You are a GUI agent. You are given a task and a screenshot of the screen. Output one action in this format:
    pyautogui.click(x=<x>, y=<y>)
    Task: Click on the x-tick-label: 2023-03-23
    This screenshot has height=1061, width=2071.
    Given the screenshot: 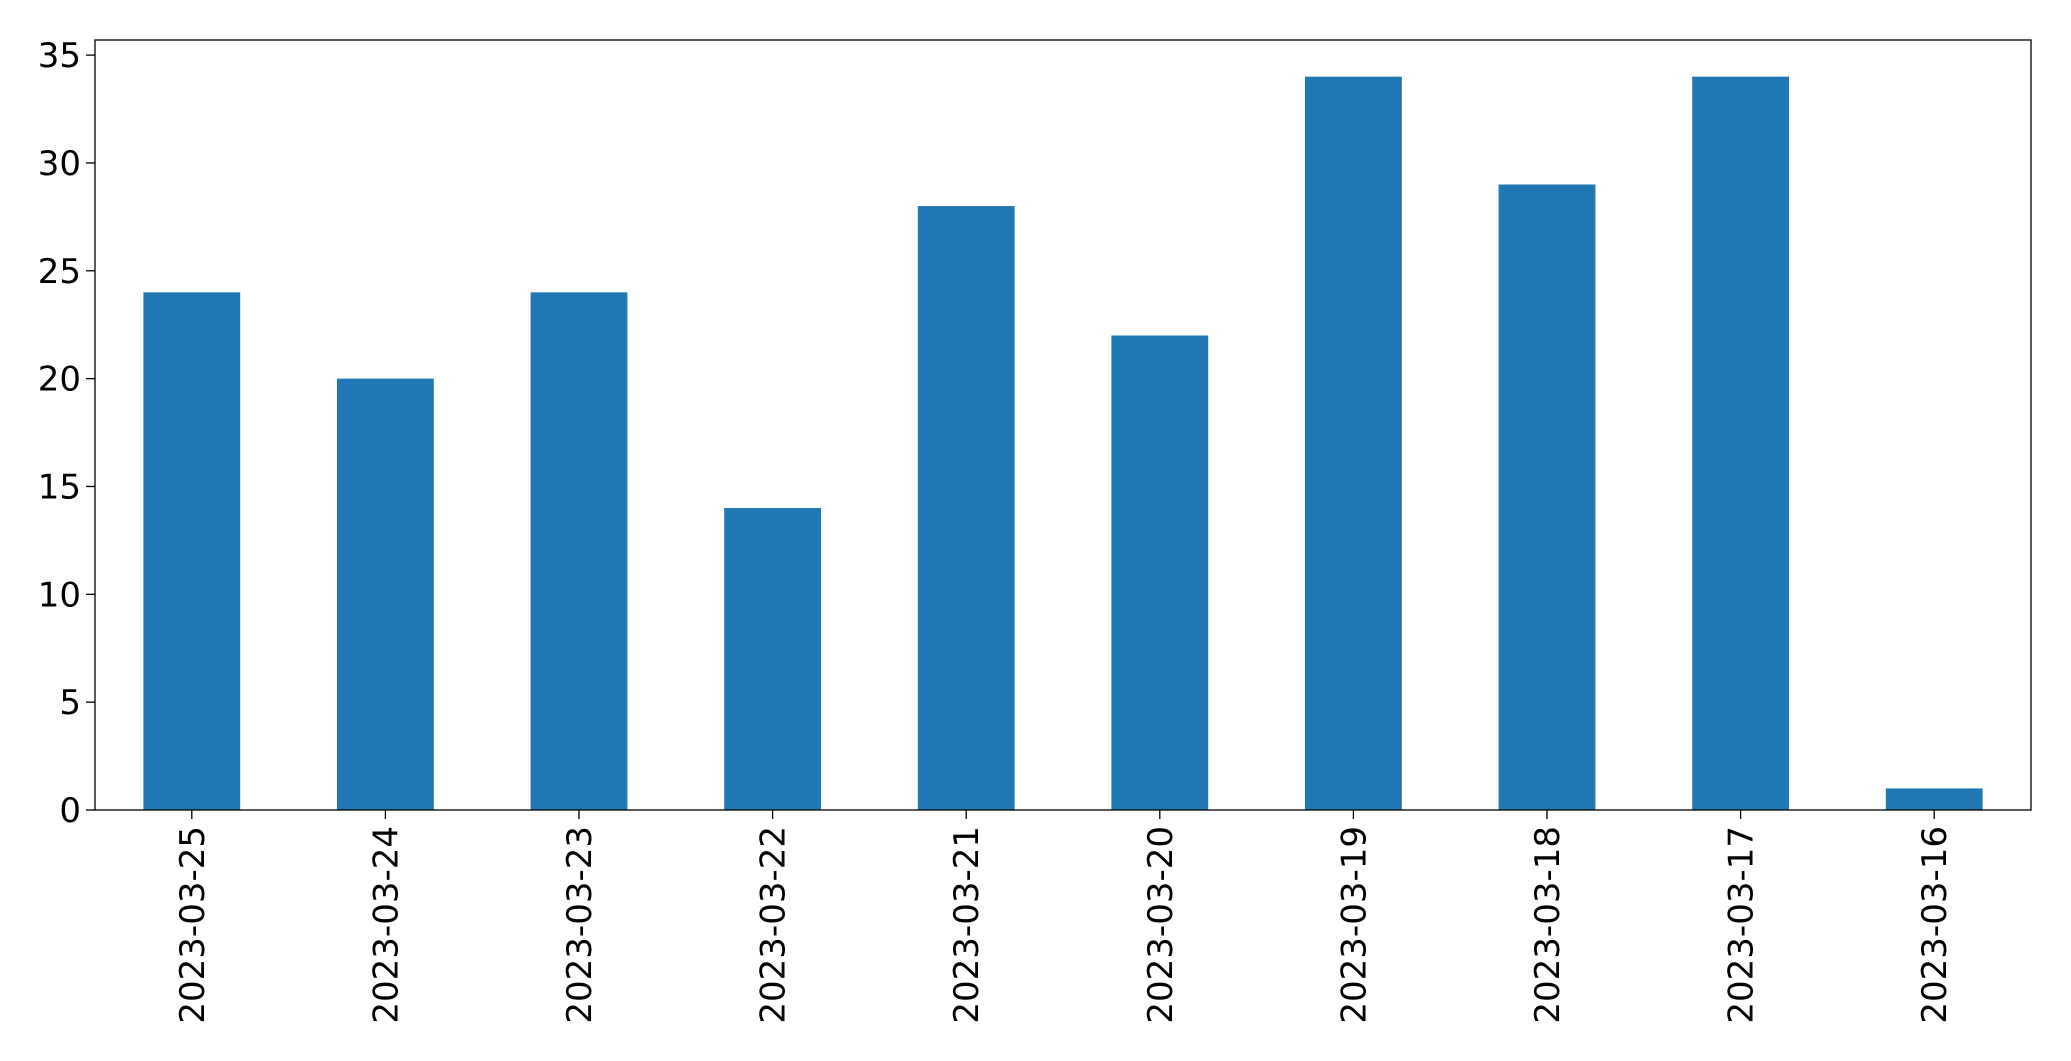 What is the action you would take?
    pyautogui.click(x=580, y=925)
    